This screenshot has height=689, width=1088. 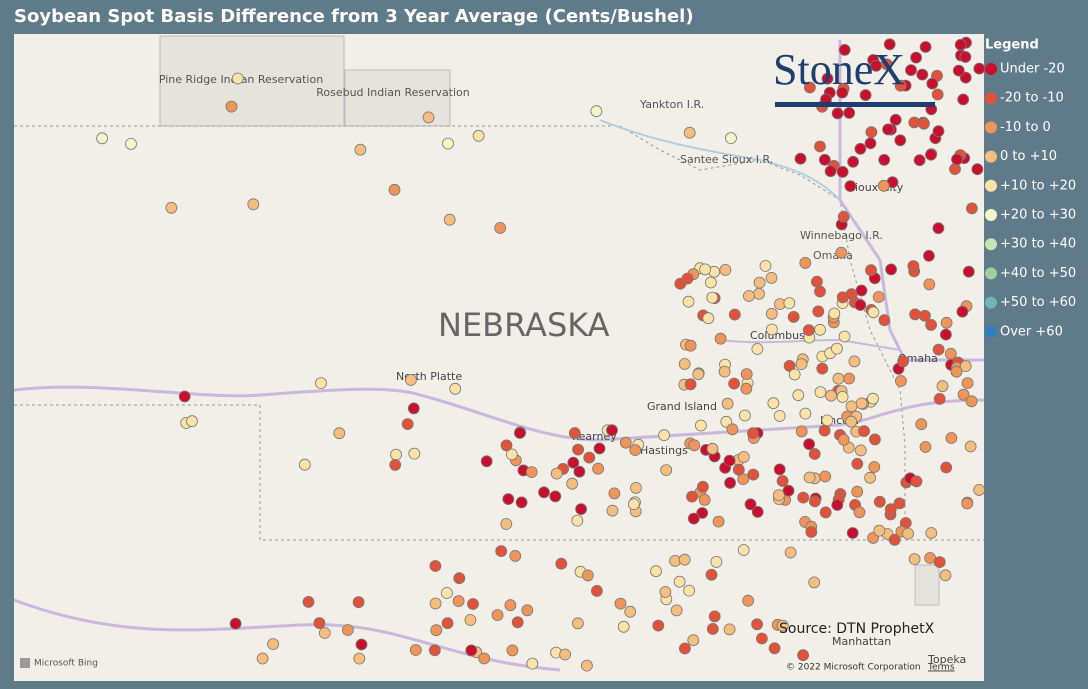 I want to click on legend-label: +50 to +60, so click(x=1038, y=302).